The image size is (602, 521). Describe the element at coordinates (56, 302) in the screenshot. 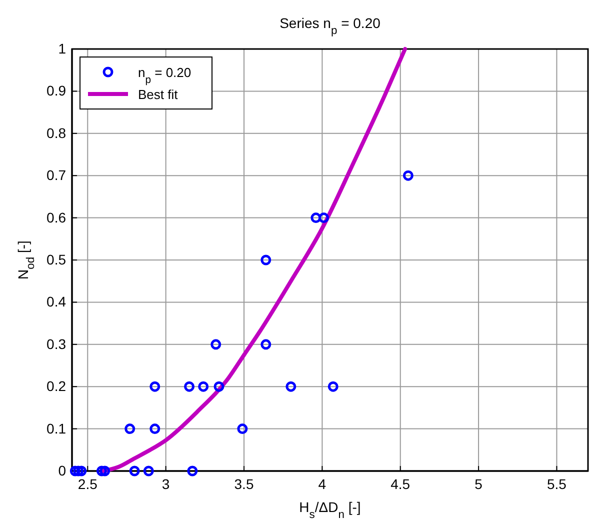

I see `y-tick-label: 0.4` at that location.